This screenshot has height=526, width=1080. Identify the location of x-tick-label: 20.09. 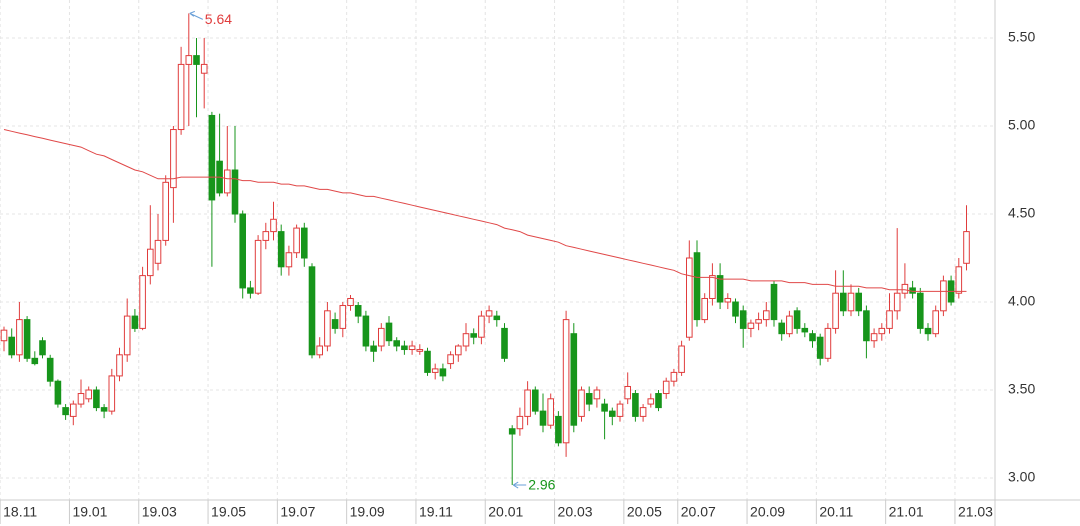
(767, 512).